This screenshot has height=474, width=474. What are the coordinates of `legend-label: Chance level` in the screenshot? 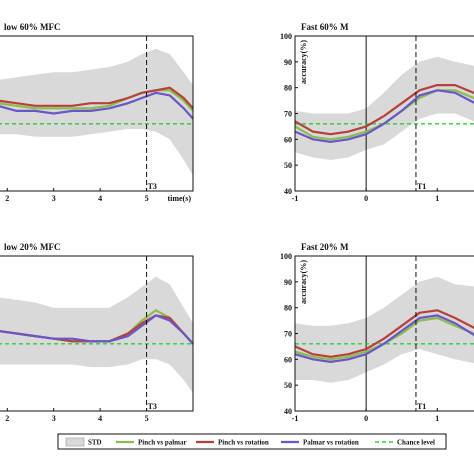 It's located at (416, 443).